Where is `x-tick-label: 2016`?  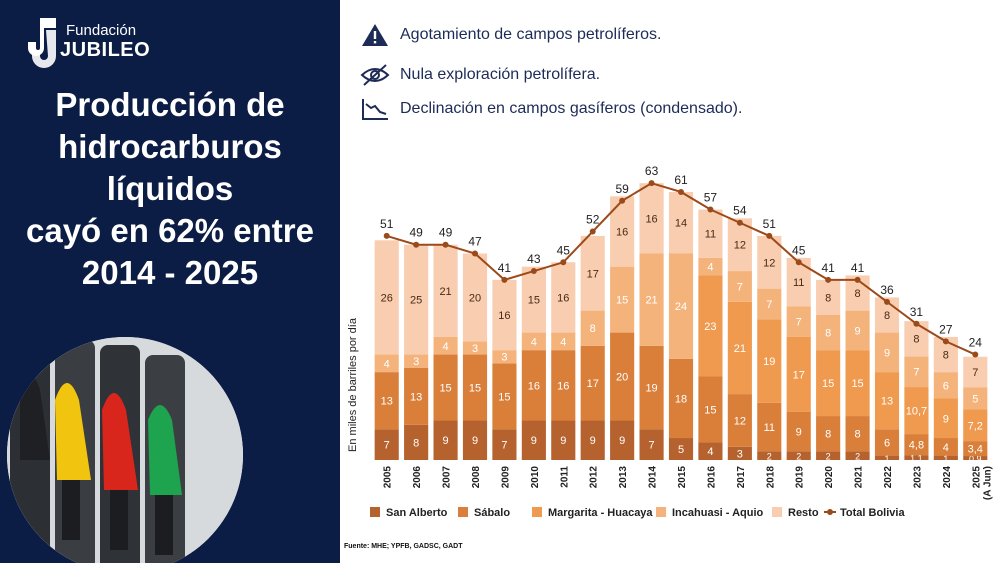
x-tick-label: 2016 is located at coordinates (711, 477).